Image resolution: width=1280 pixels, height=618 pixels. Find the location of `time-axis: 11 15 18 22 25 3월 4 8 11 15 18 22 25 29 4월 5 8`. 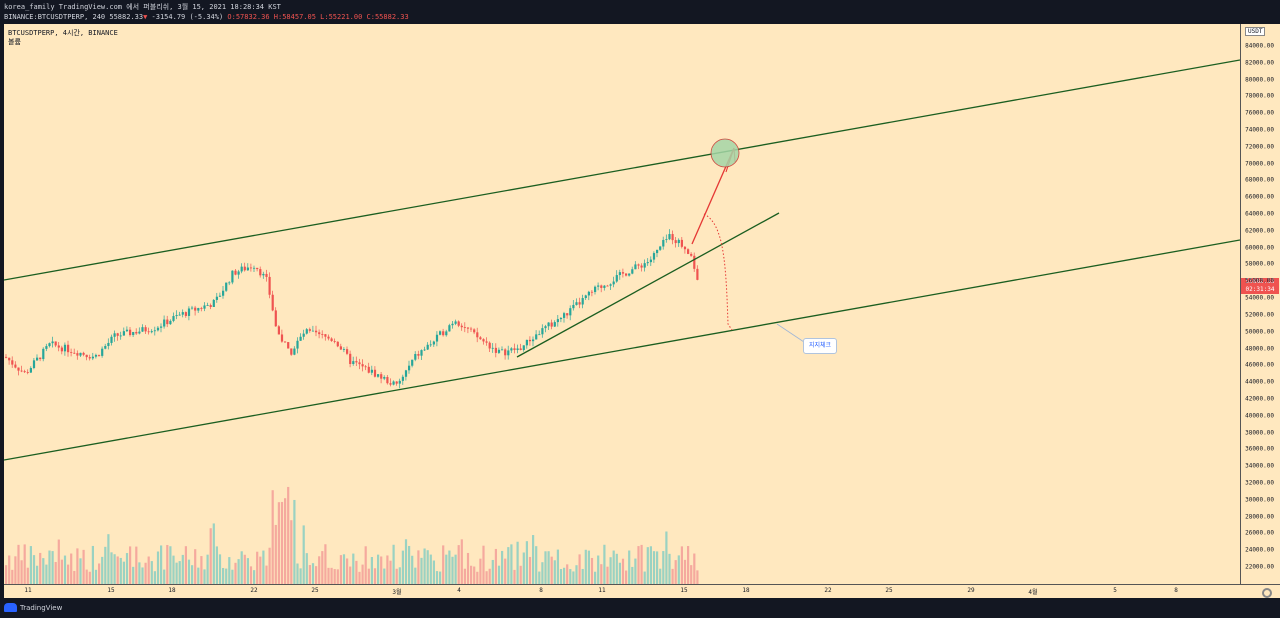

time-axis: 11 15 18 22 25 3월 4 8 11 15 18 22 25 29 4월 5 8 is located at coordinates (642, 591).